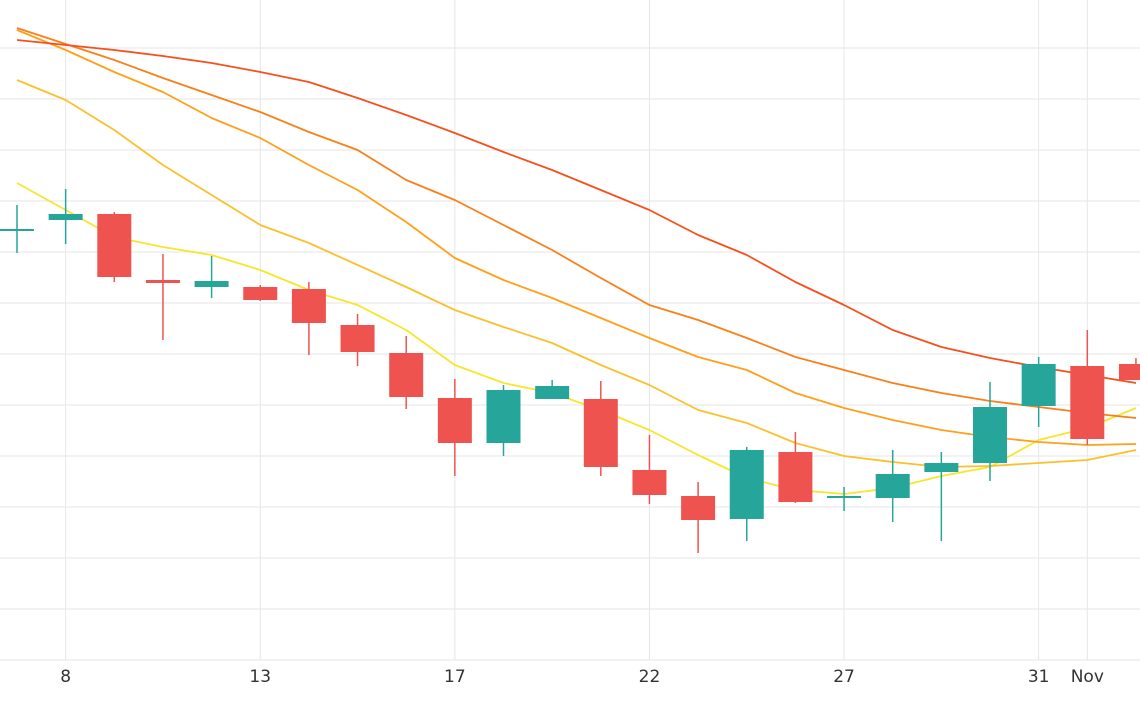 The width and height of the screenshot is (1140, 710). Describe the element at coordinates (455, 677) in the screenshot. I see `x-tick-label: 17` at that location.